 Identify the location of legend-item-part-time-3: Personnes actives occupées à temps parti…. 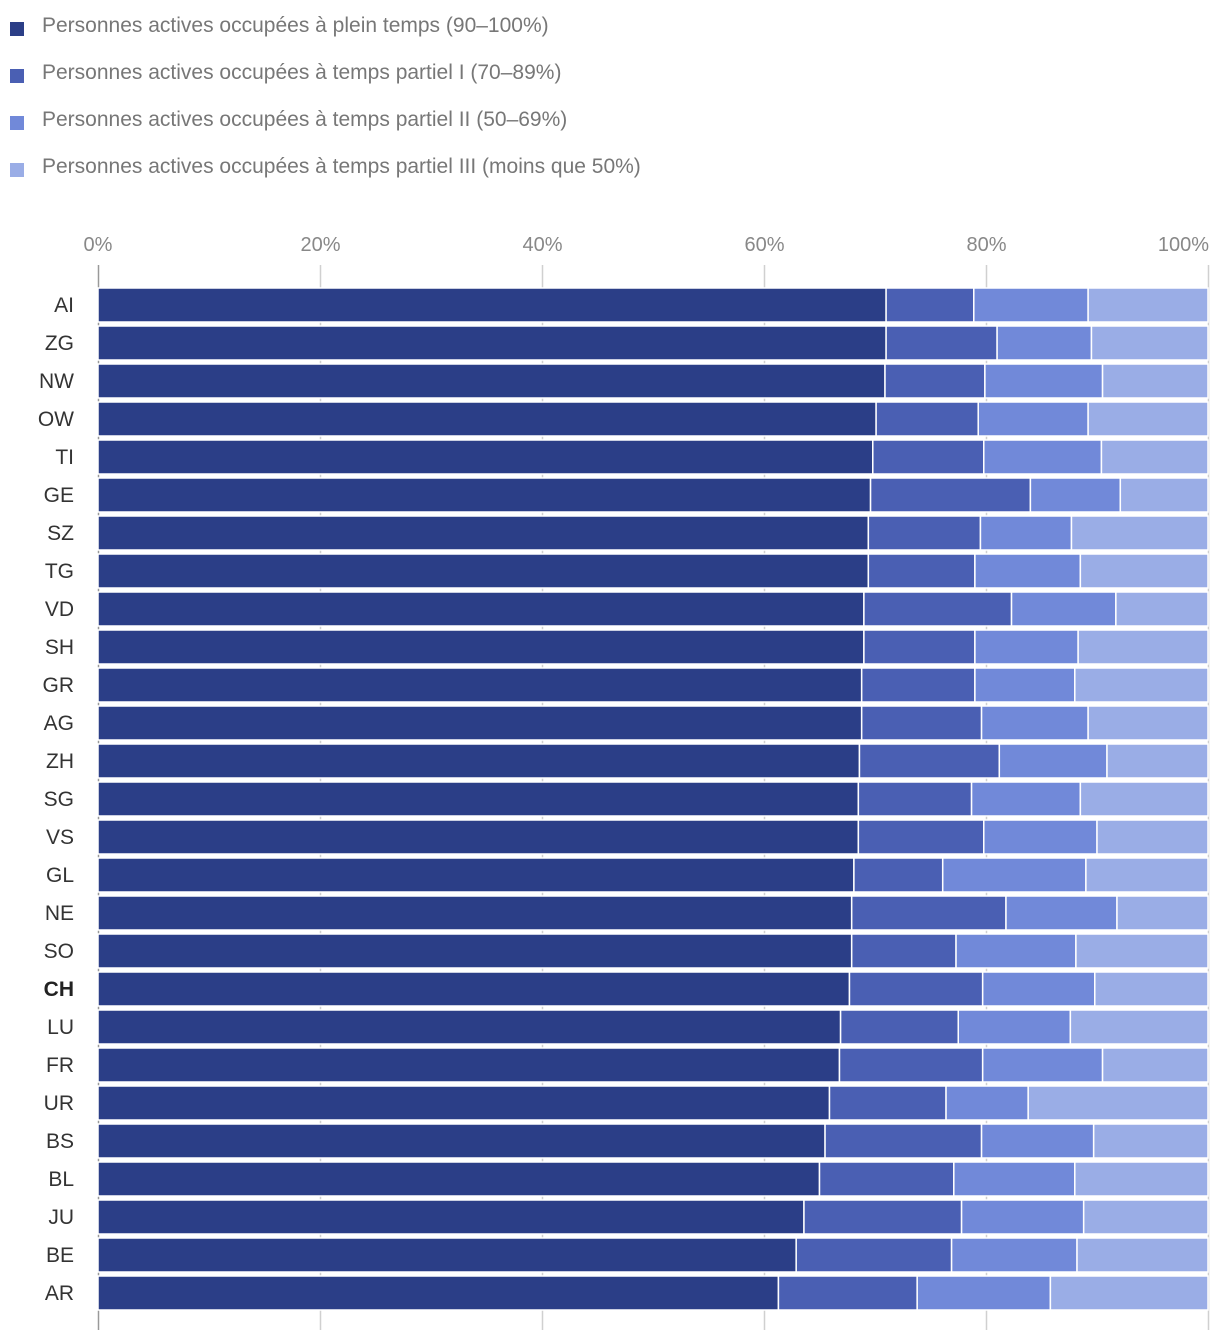
(325, 174).